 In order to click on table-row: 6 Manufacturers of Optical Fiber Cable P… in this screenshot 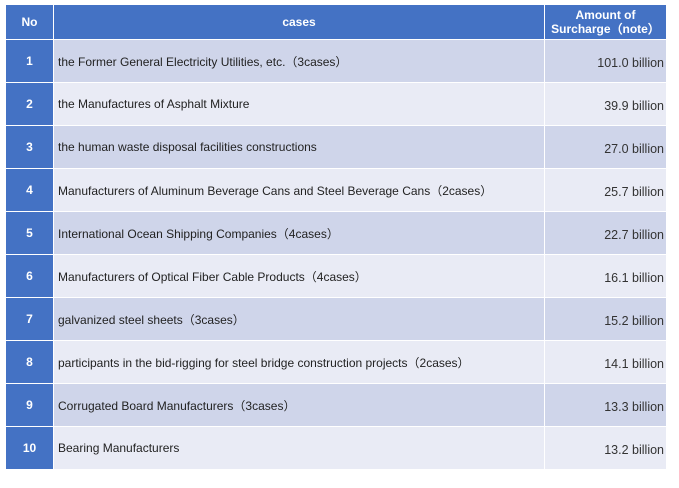, I will do `click(336, 276)`.